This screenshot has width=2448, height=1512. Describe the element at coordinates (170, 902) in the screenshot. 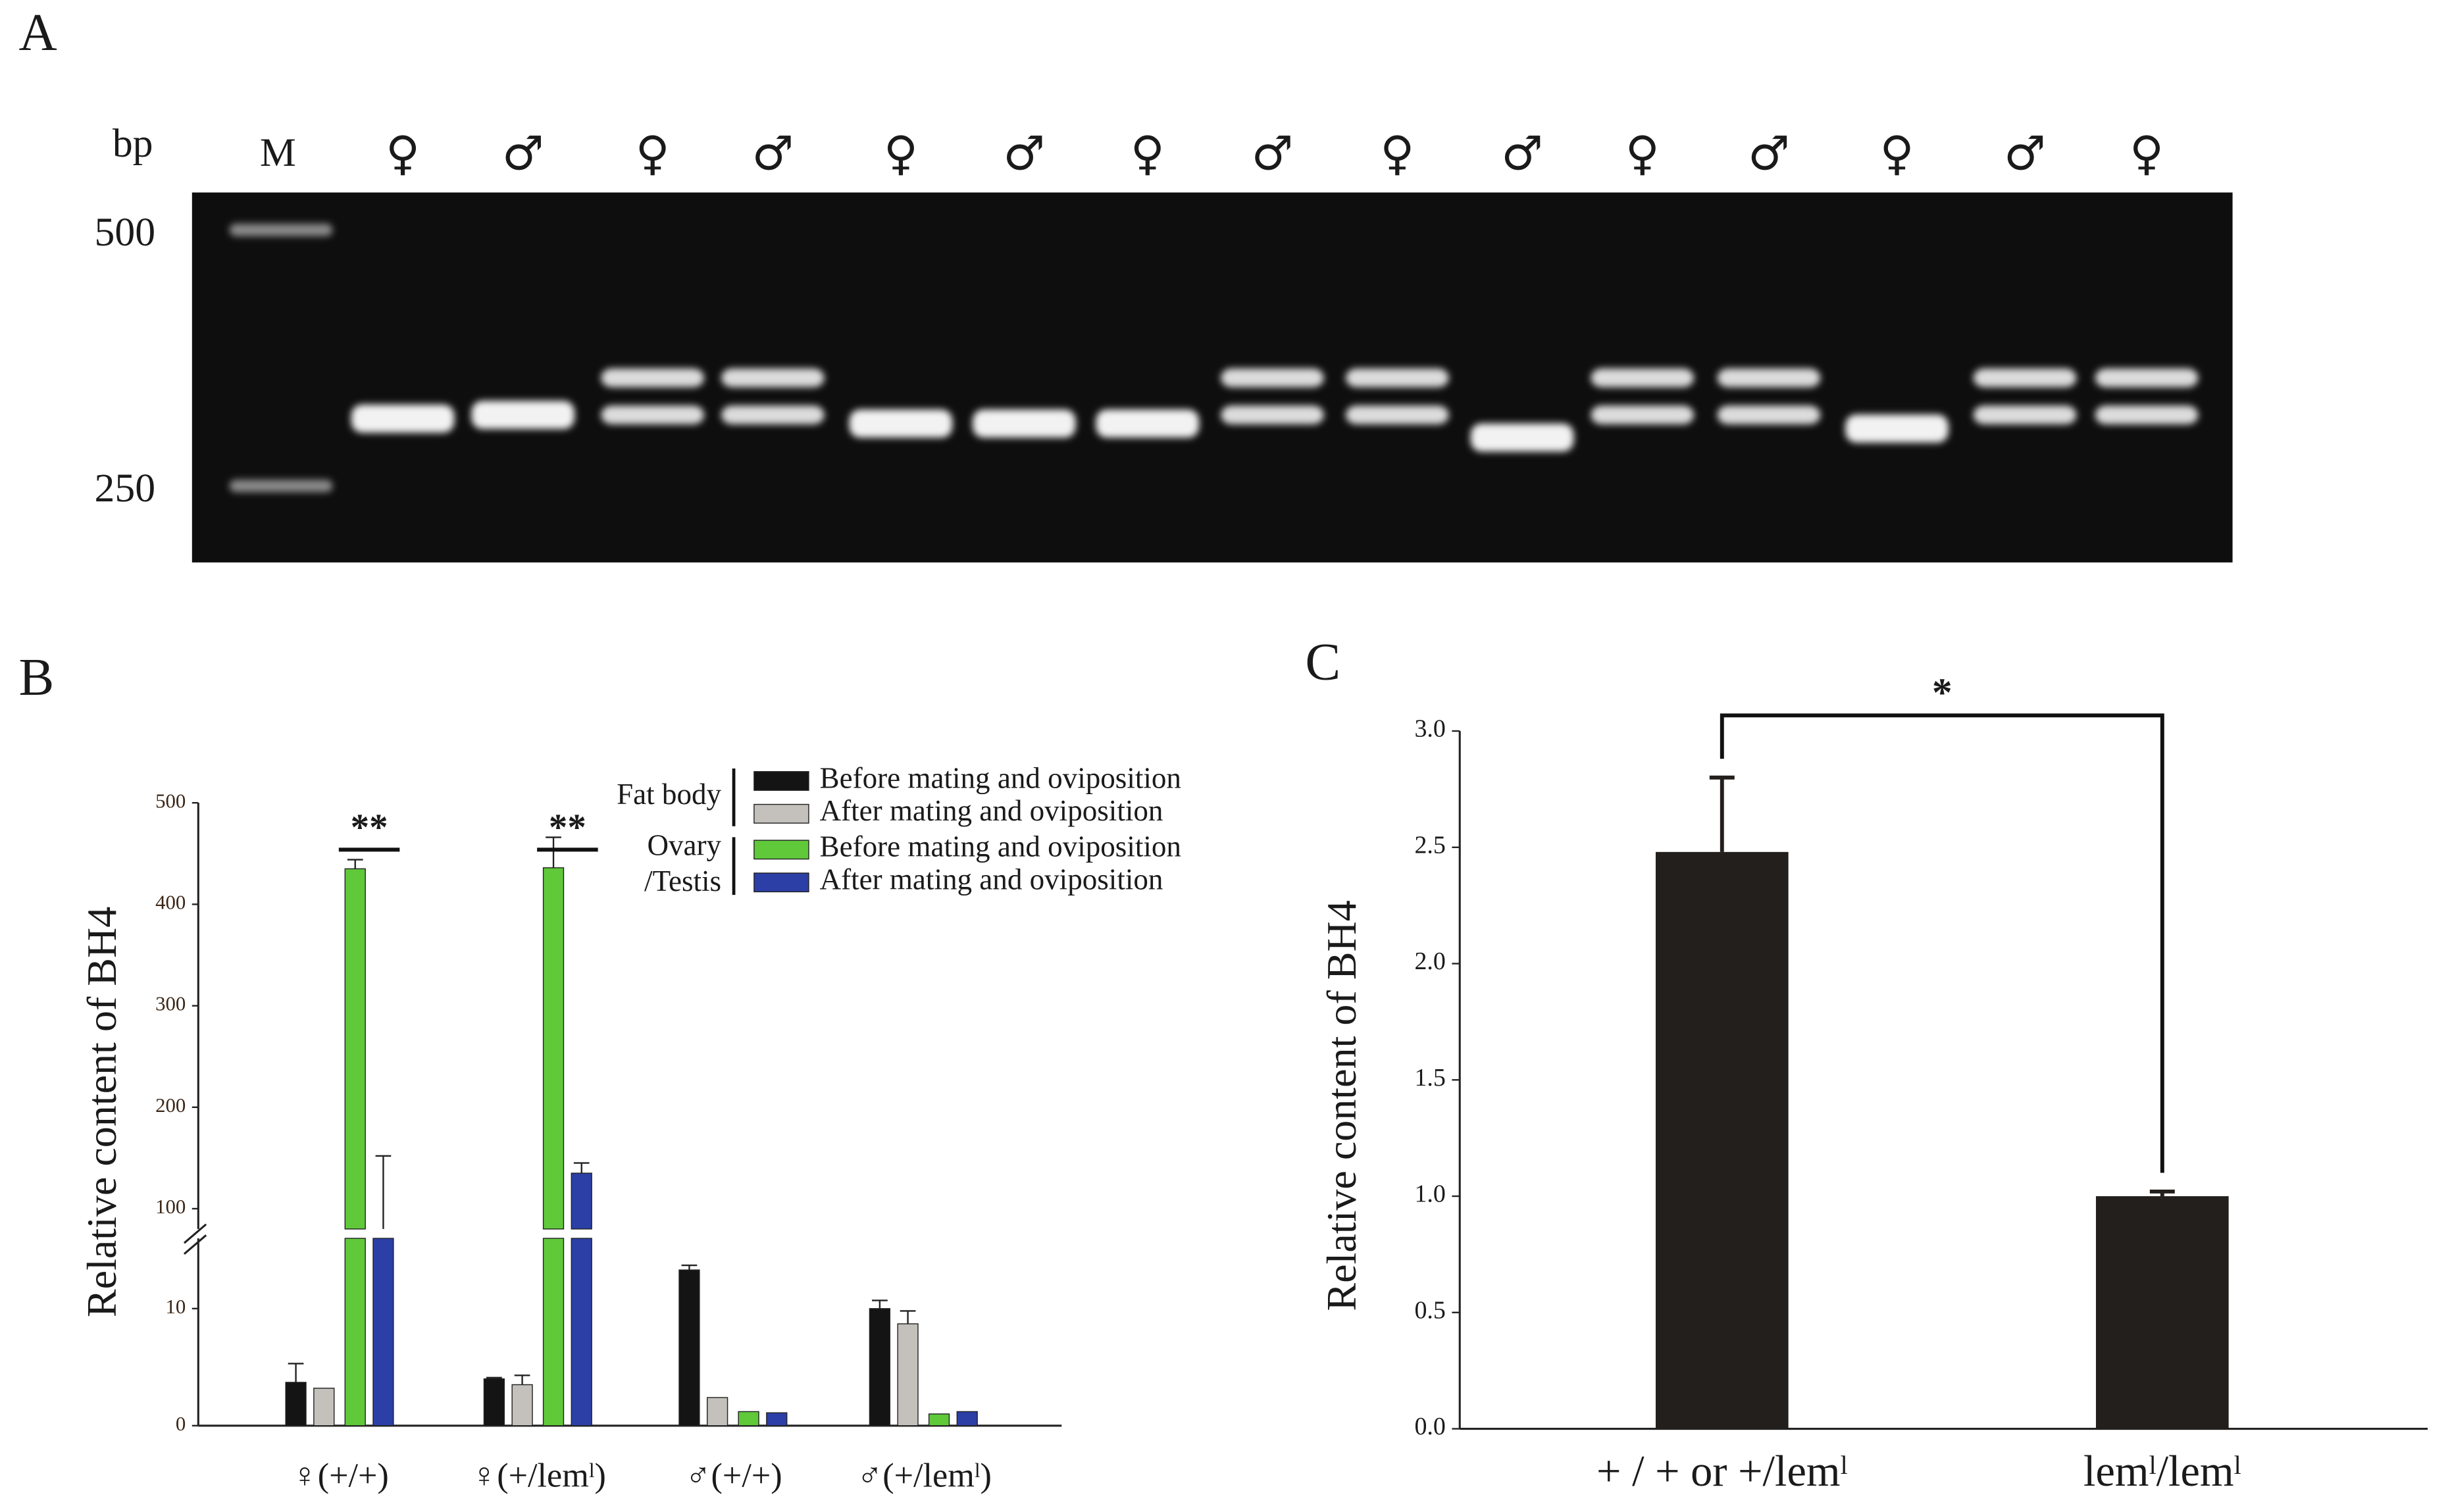

I see `y-tick-label: 400` at that location.